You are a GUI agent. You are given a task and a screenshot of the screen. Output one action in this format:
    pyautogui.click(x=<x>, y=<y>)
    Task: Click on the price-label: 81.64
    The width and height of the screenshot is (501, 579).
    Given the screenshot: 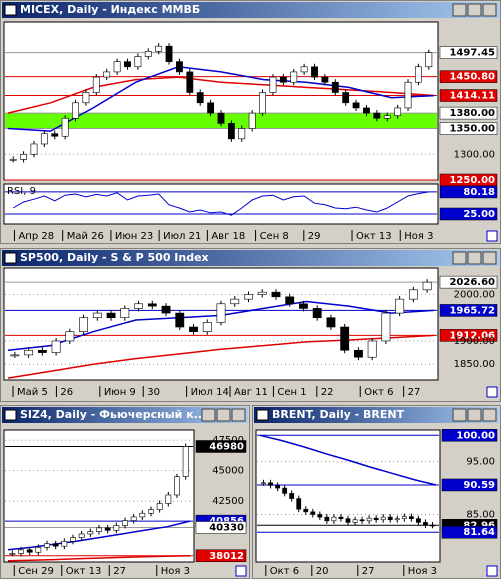 What is the action you would take?
    pyautogui.click(x=479, y=532)
    